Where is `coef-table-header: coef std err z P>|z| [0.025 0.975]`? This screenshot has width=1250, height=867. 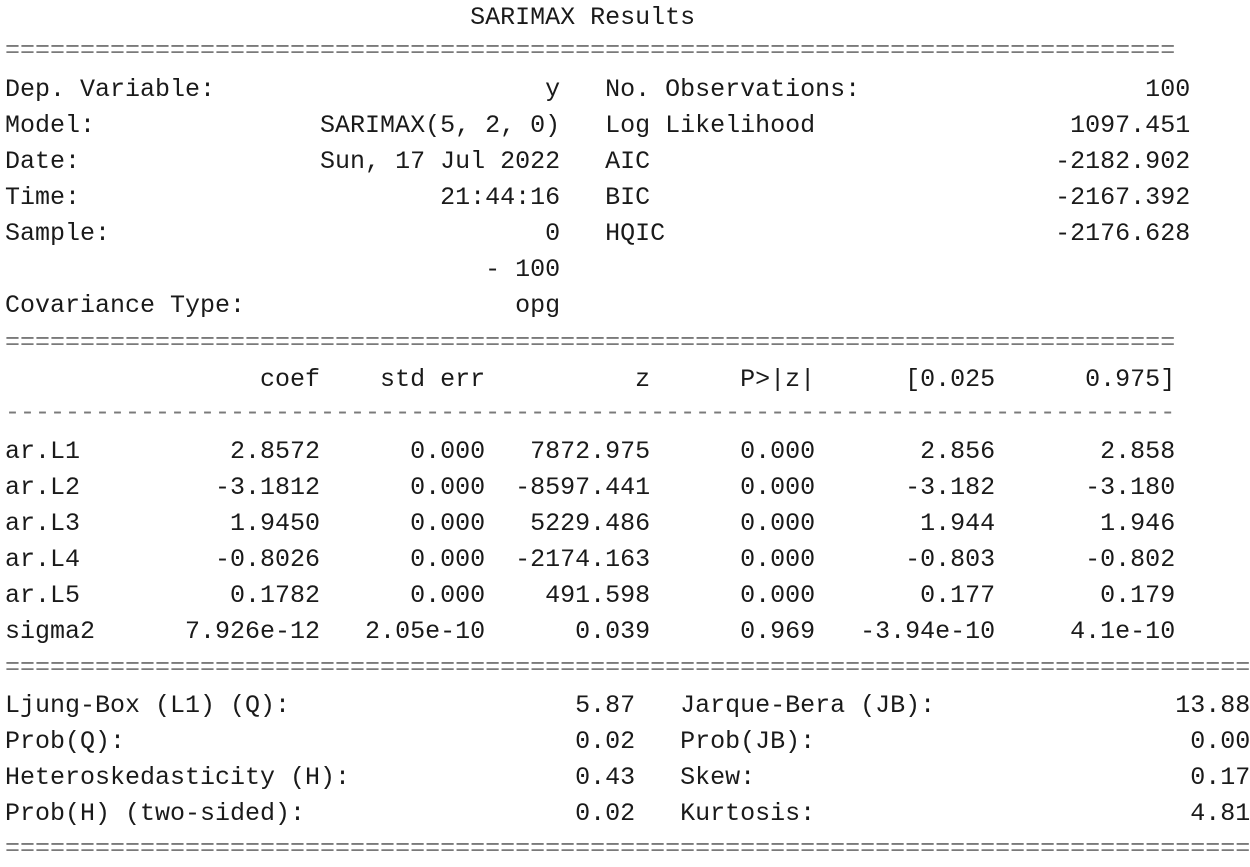 coef-table-header: coef std err z P>|z| [0.025 0.975] is located at coordinates (590, 379).